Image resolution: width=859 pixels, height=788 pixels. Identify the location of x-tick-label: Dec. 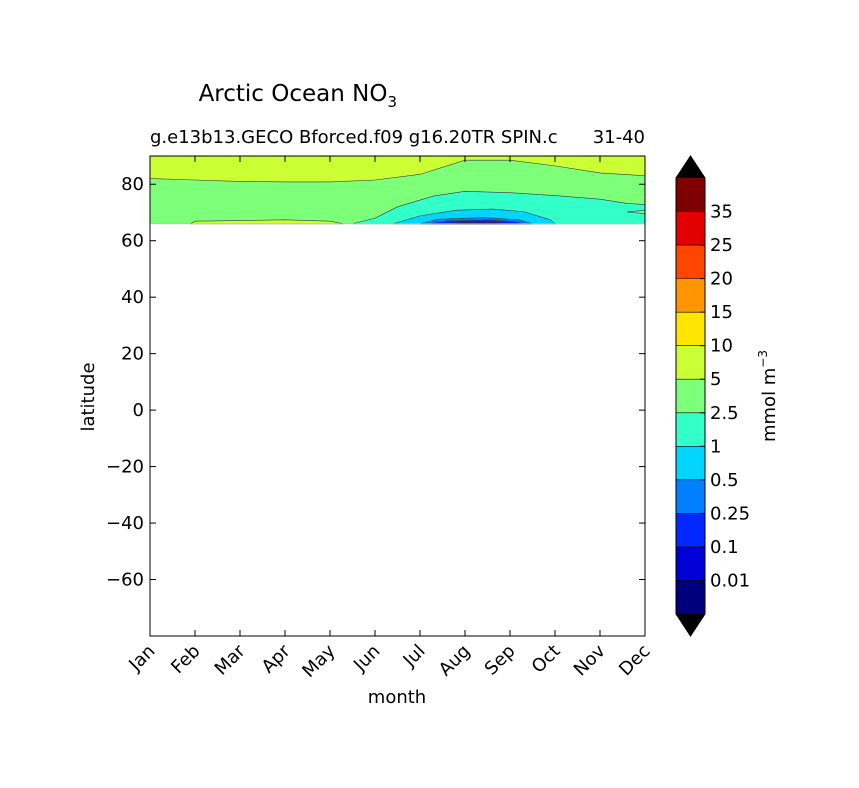
(634, 660).